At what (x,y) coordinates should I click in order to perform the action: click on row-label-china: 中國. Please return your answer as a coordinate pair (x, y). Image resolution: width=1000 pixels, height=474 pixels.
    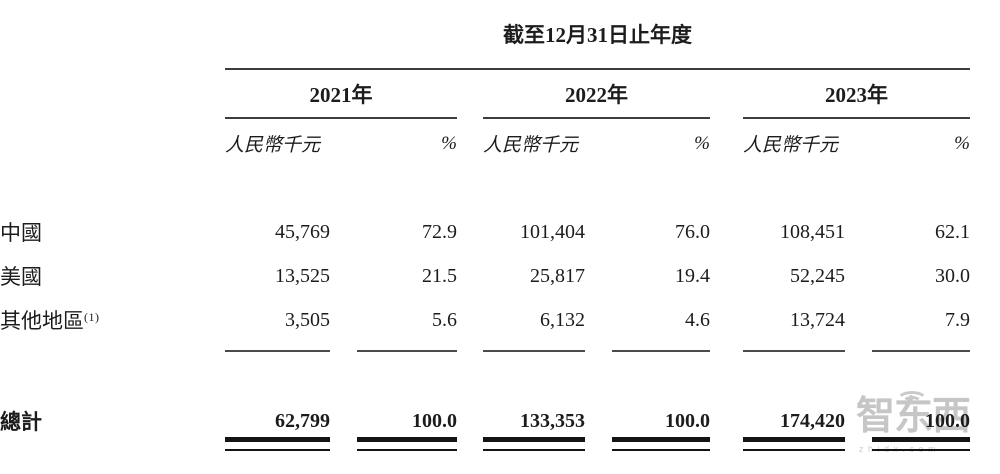
    Looking at the image, I should click on (21, 233).